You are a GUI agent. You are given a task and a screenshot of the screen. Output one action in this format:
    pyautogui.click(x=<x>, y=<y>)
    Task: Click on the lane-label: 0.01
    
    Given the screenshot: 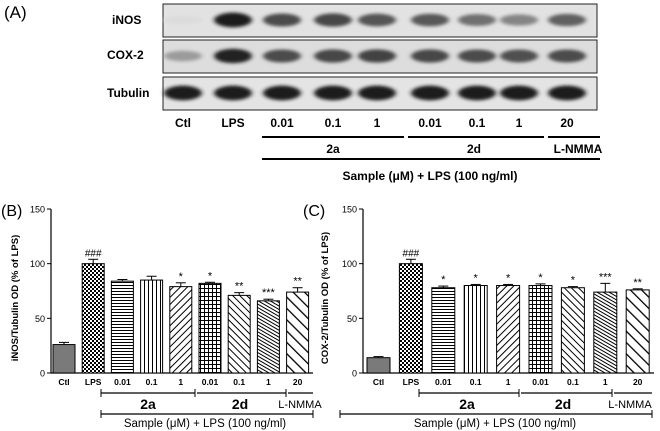 What is the action you would take?
    pyautogui.click(x=282, y=123)
    